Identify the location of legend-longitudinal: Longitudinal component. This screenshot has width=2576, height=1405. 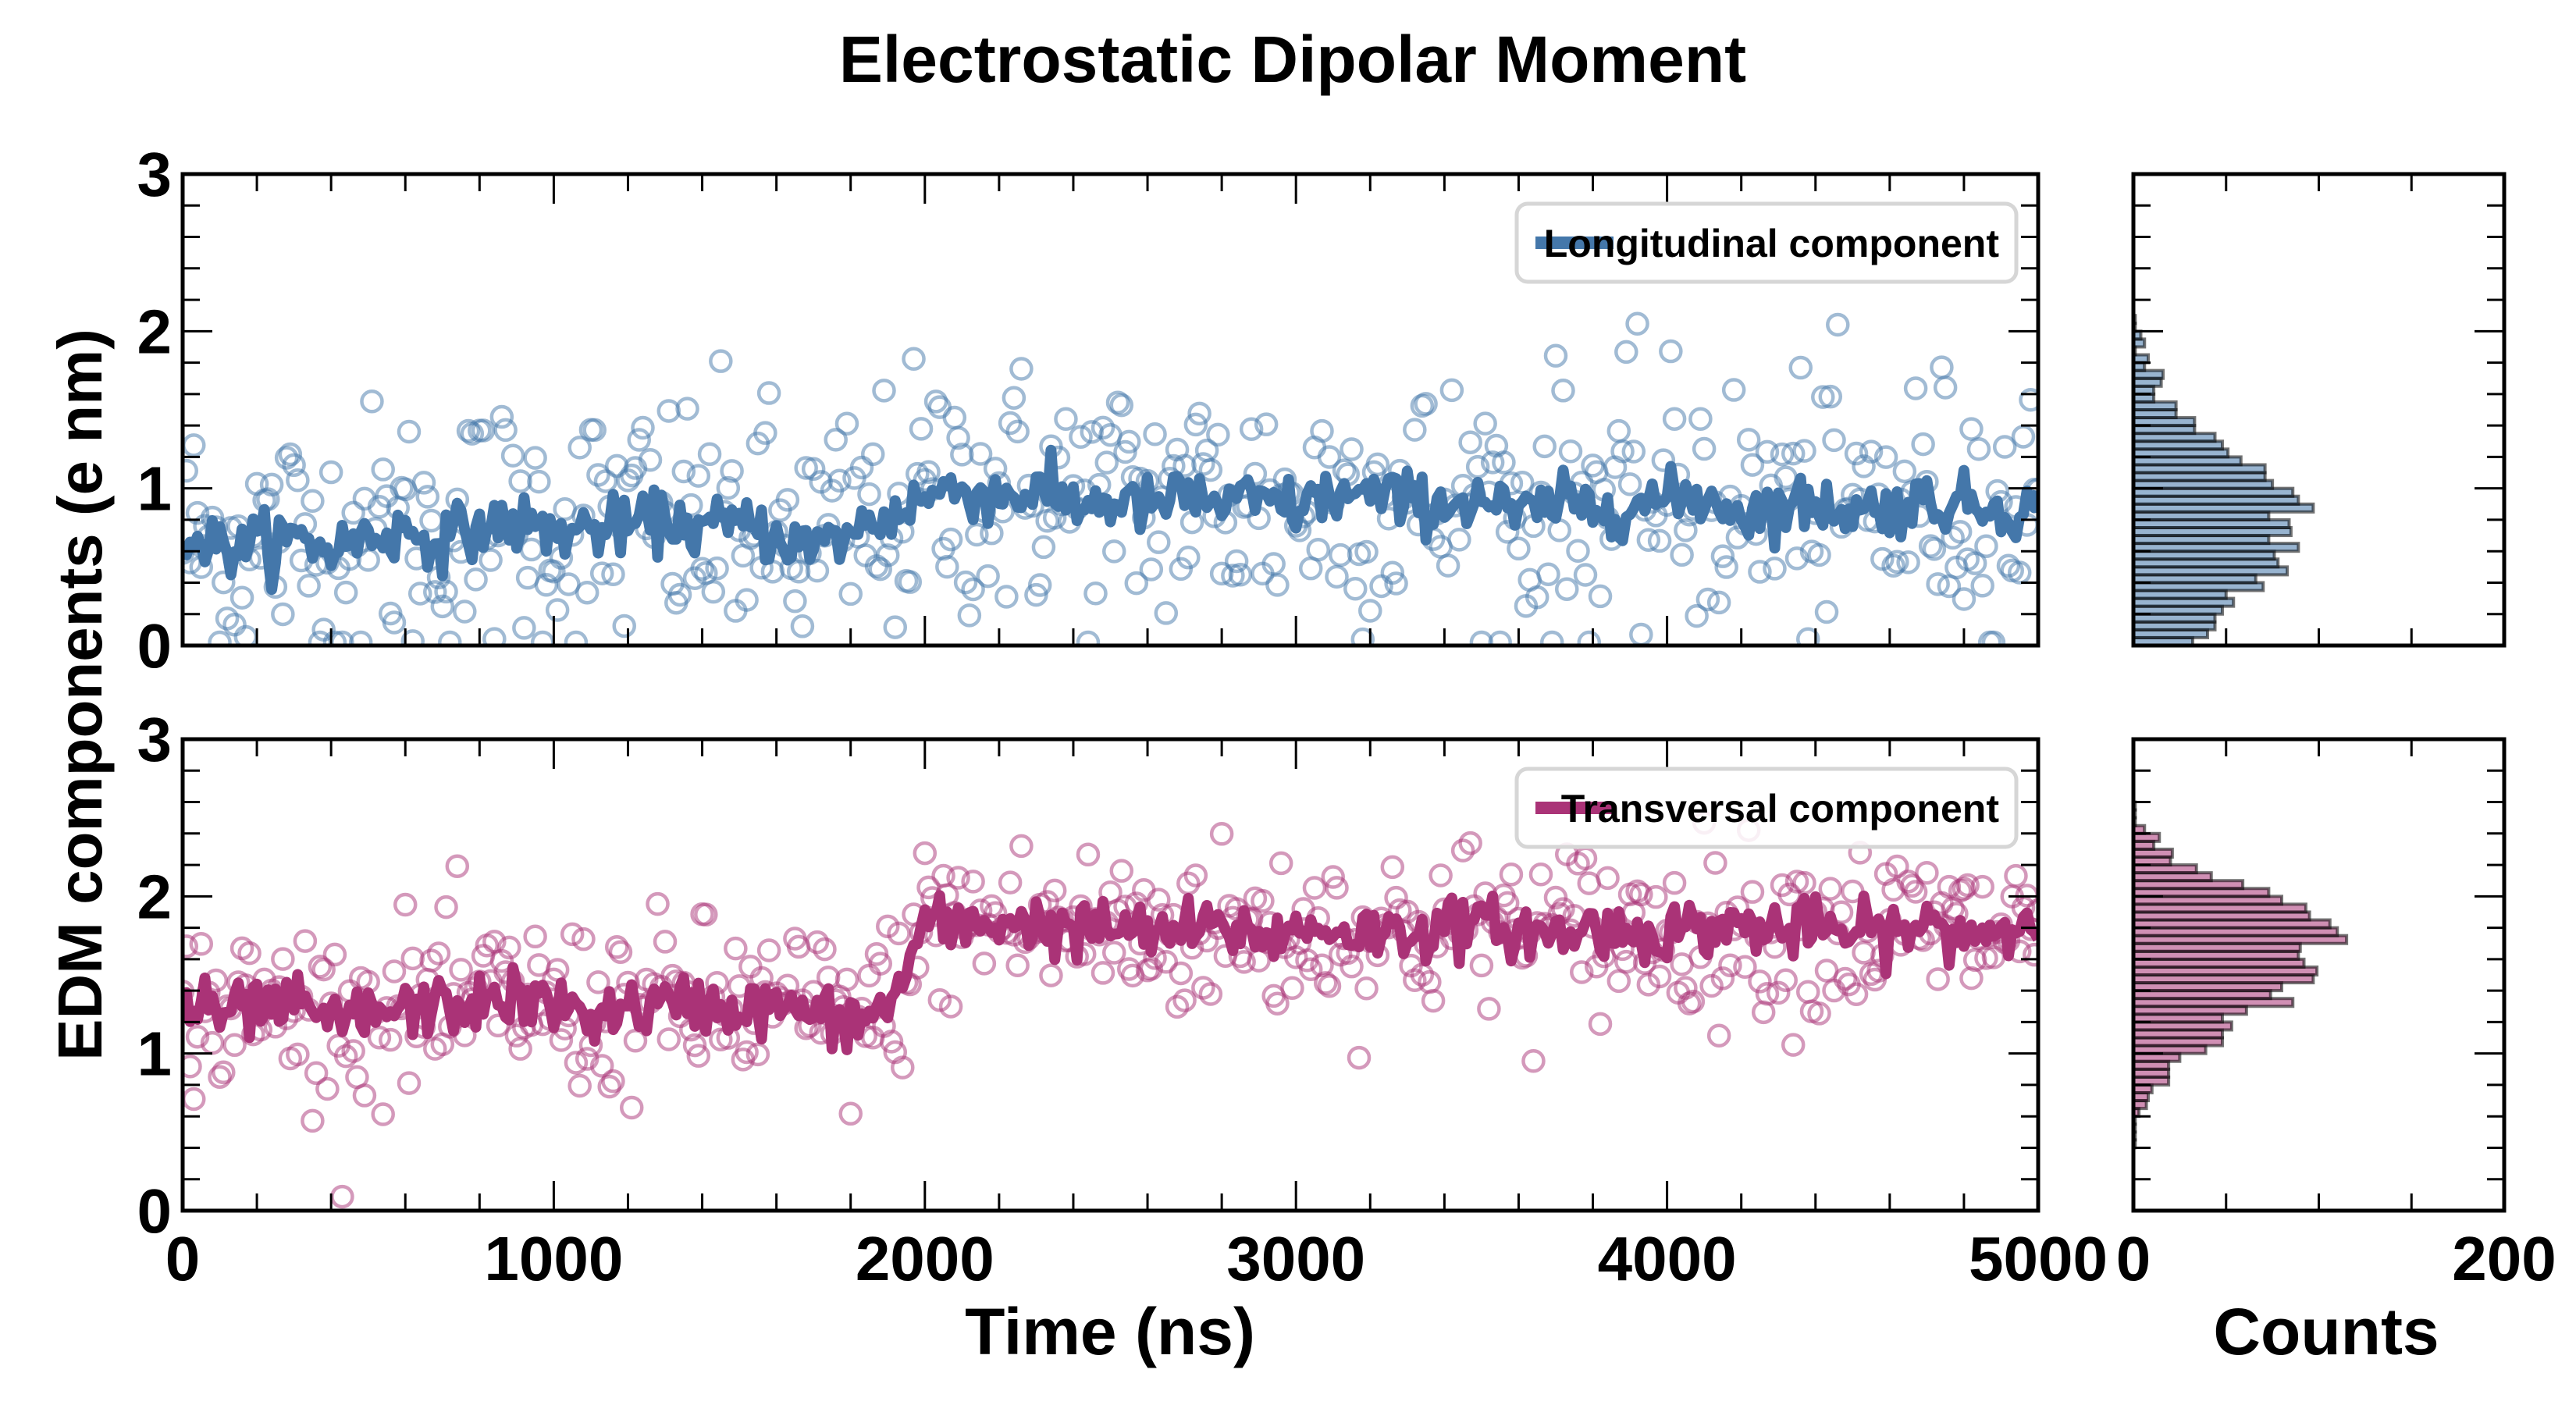
(1766, 242).